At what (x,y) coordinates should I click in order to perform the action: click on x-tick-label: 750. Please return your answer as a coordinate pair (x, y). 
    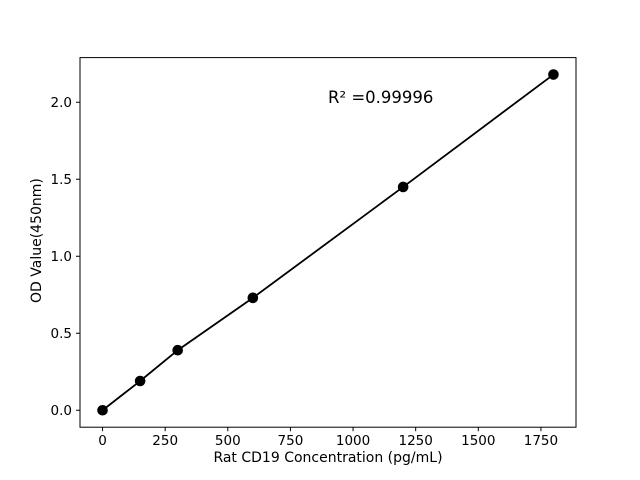
    Looking at the image, I should click on (291, 441).